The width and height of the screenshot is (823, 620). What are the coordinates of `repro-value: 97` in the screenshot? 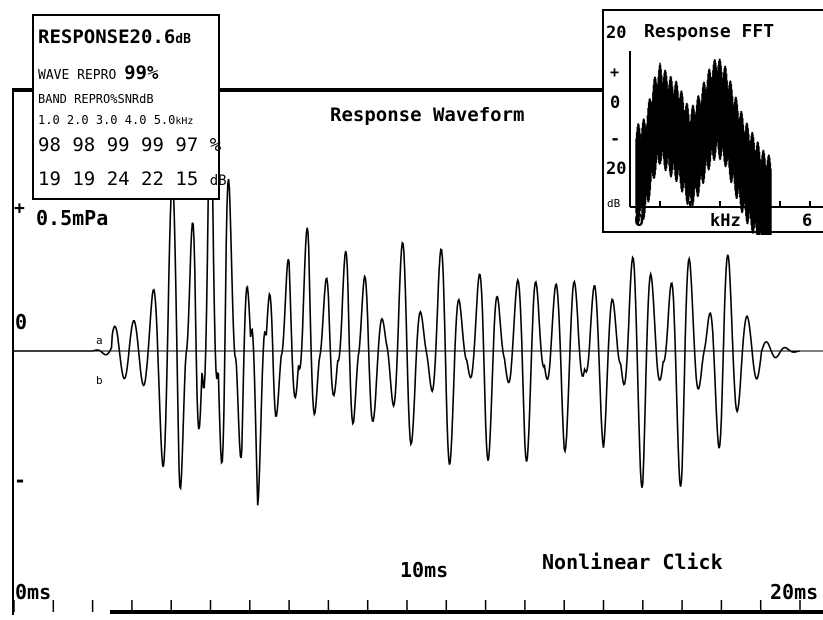 It's located at (187, 145).